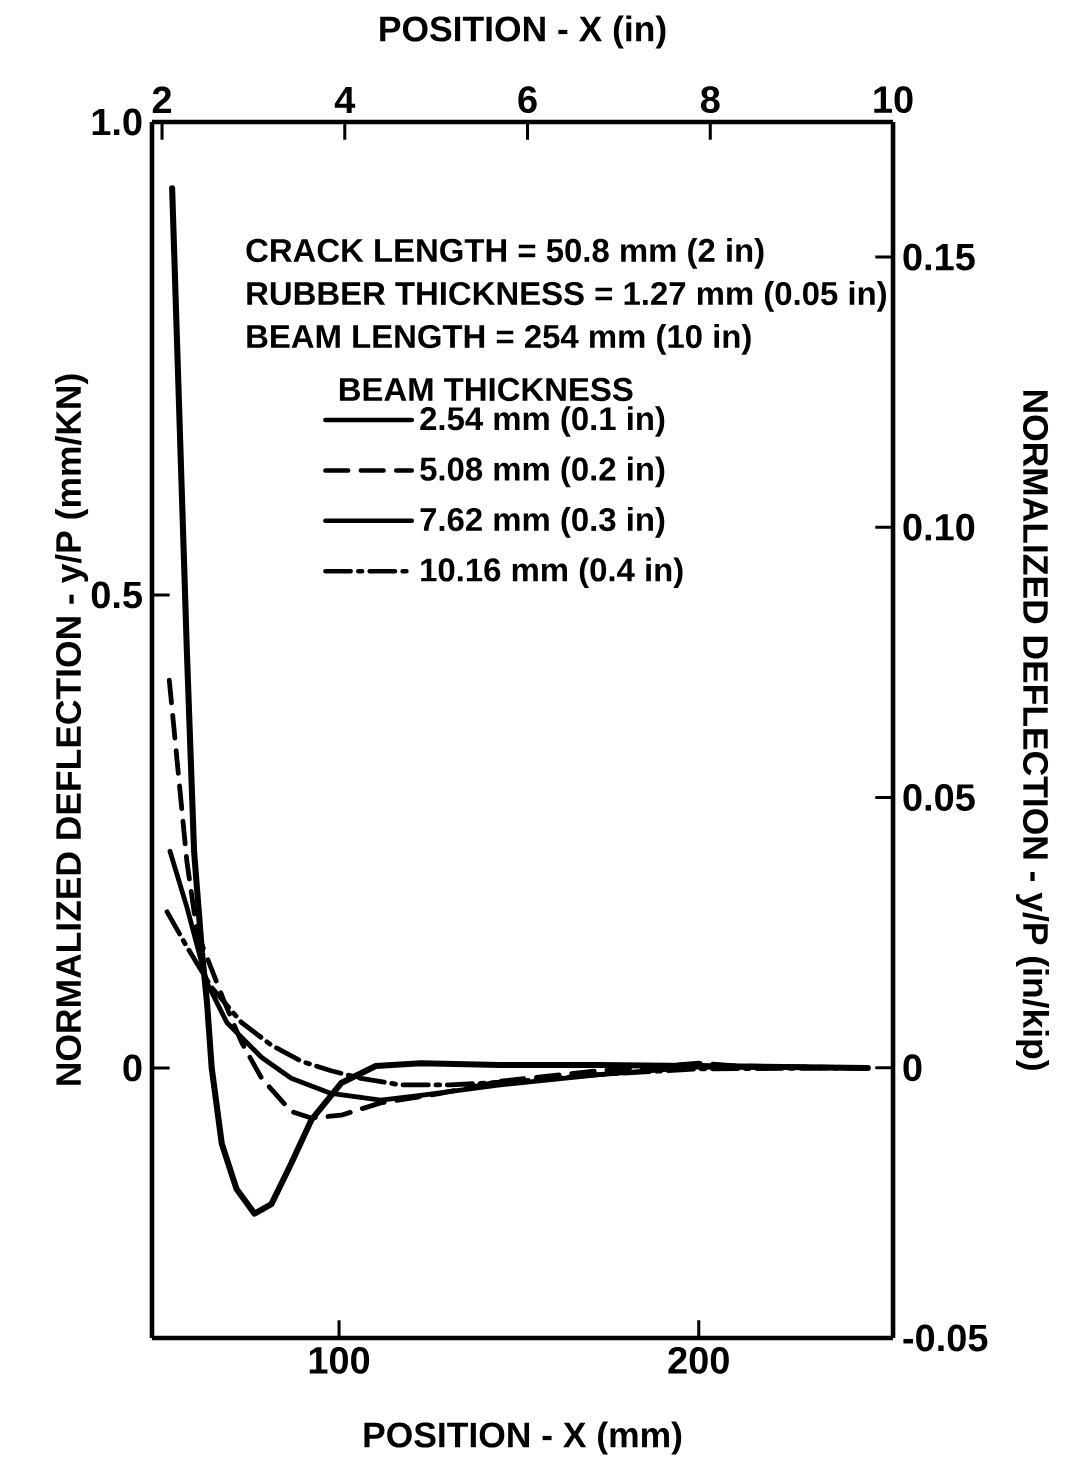 The width and height of the screenshot is (1080, 1475). Describe the element at coordinates (710, 100) in the screenshot. I see `x2-tick-label: 8` at that location.